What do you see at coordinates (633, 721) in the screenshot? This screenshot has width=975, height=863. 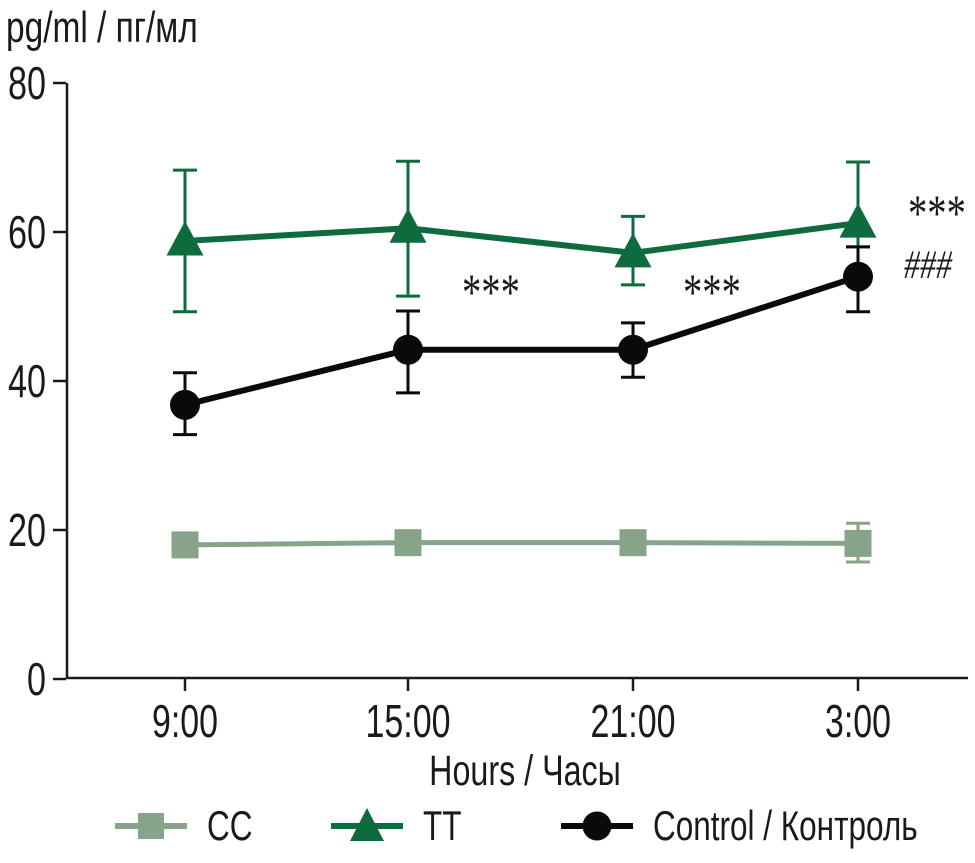 I see `x-tick-label: 21:00` at bounding box center [633, 721].